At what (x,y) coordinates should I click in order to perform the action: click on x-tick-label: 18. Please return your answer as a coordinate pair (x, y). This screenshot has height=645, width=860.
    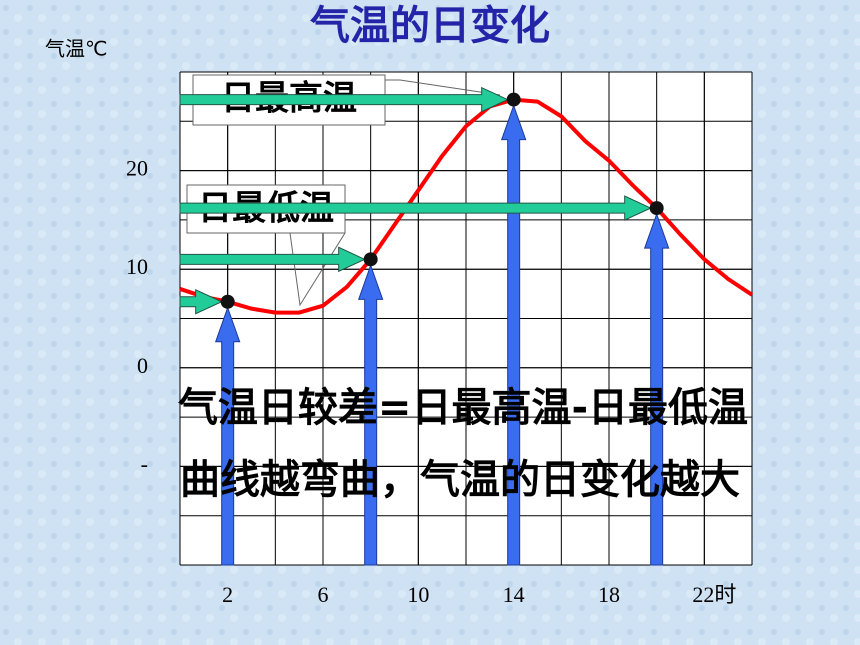
    Looking at the image, I should click on (609, 594).